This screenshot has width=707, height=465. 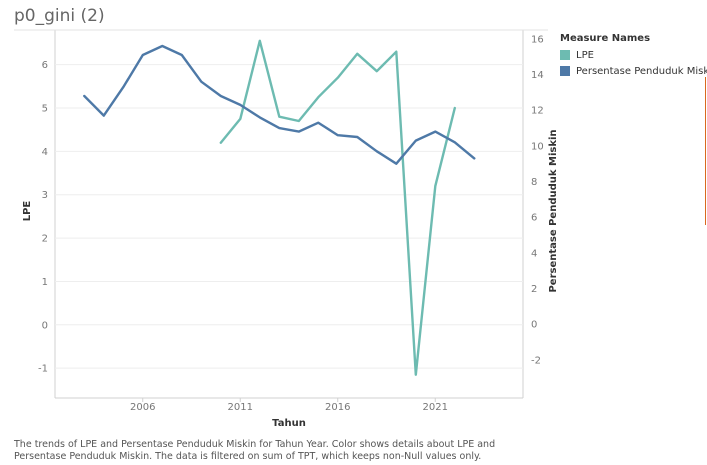 I want to click on legend-label-persentase: Persentase Penduduk Miski, so click(x=641, y=71).